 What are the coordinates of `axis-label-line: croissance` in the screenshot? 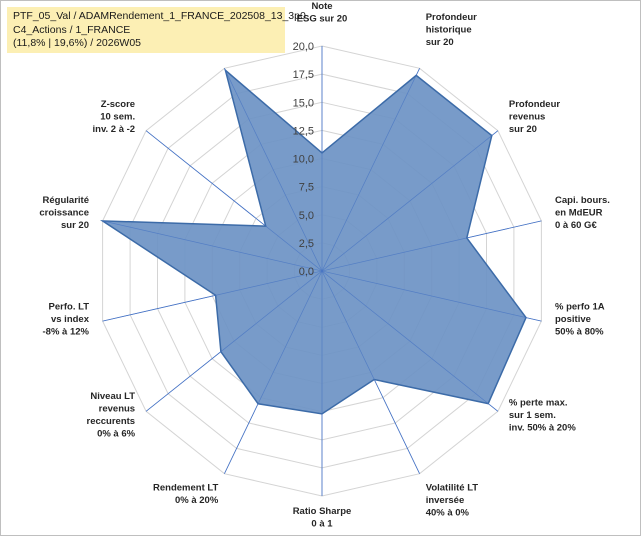 It's located at (64, 213).